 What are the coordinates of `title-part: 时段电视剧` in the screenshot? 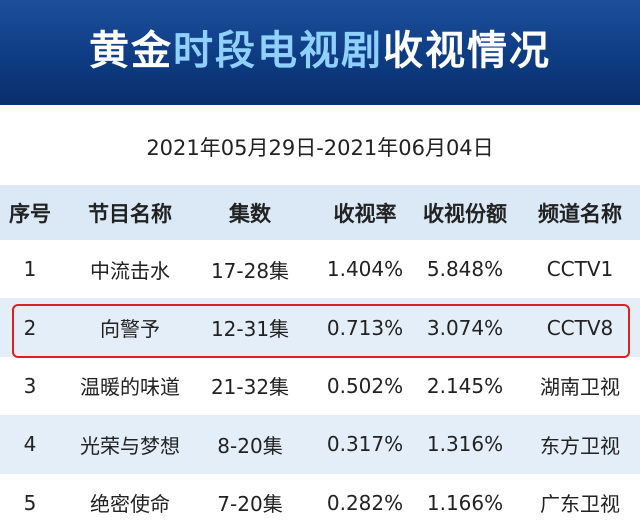 It's located at (278, 51).